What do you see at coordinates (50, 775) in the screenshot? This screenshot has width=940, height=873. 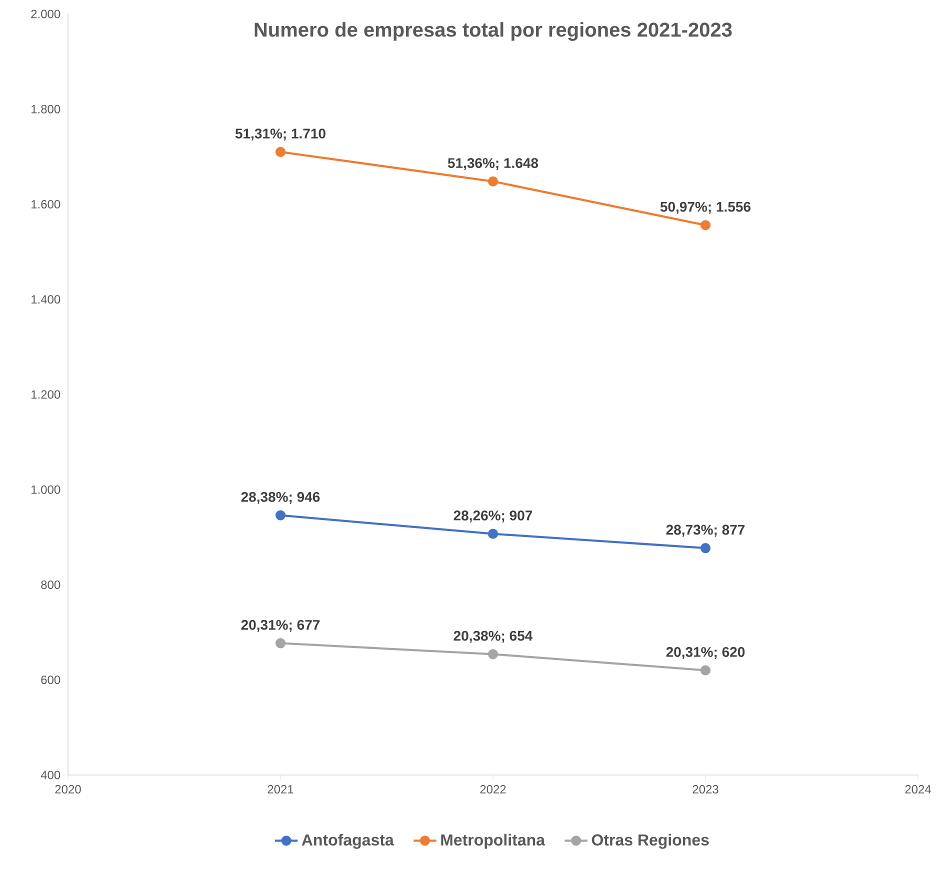 I see `y-tick-label: 400` at bounding box center [50, 775].